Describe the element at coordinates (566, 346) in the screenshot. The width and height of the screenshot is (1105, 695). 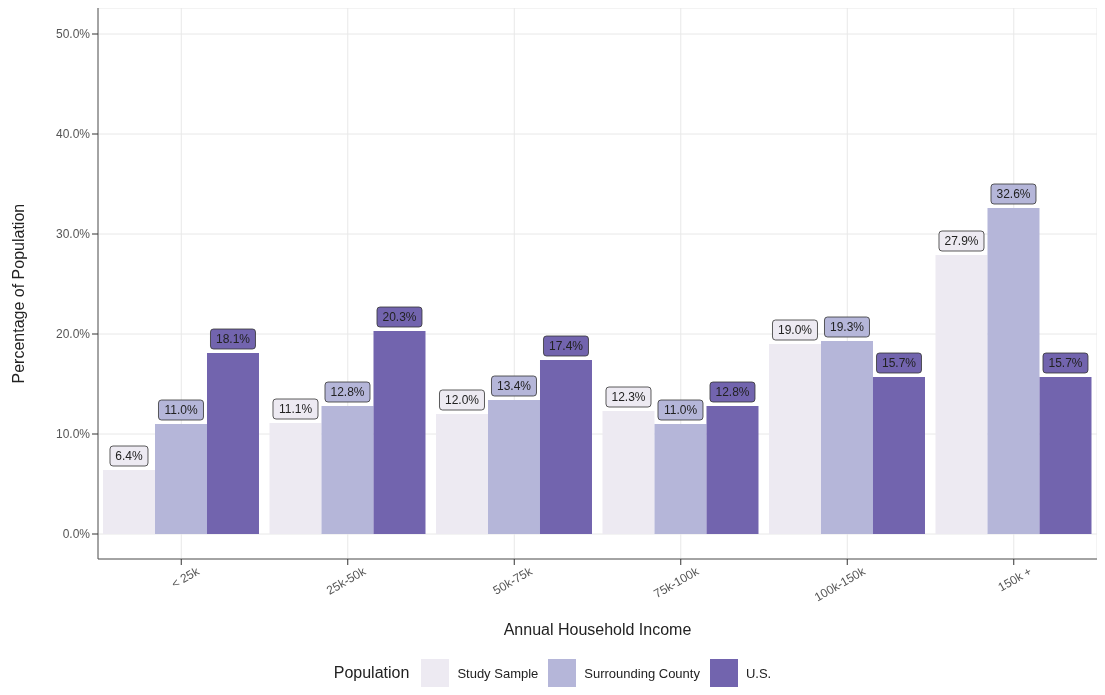
I see `data-label: 17.4%` at that location.